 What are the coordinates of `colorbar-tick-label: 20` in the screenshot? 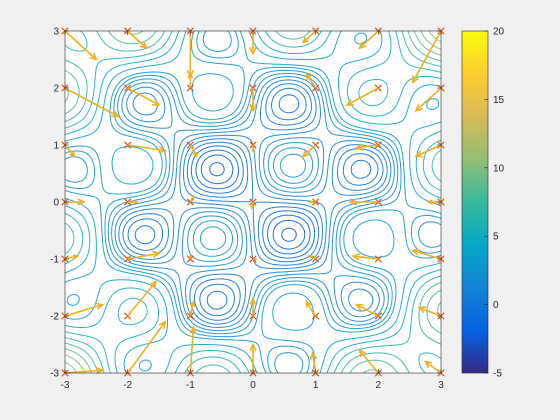 It's located at (499, 32).